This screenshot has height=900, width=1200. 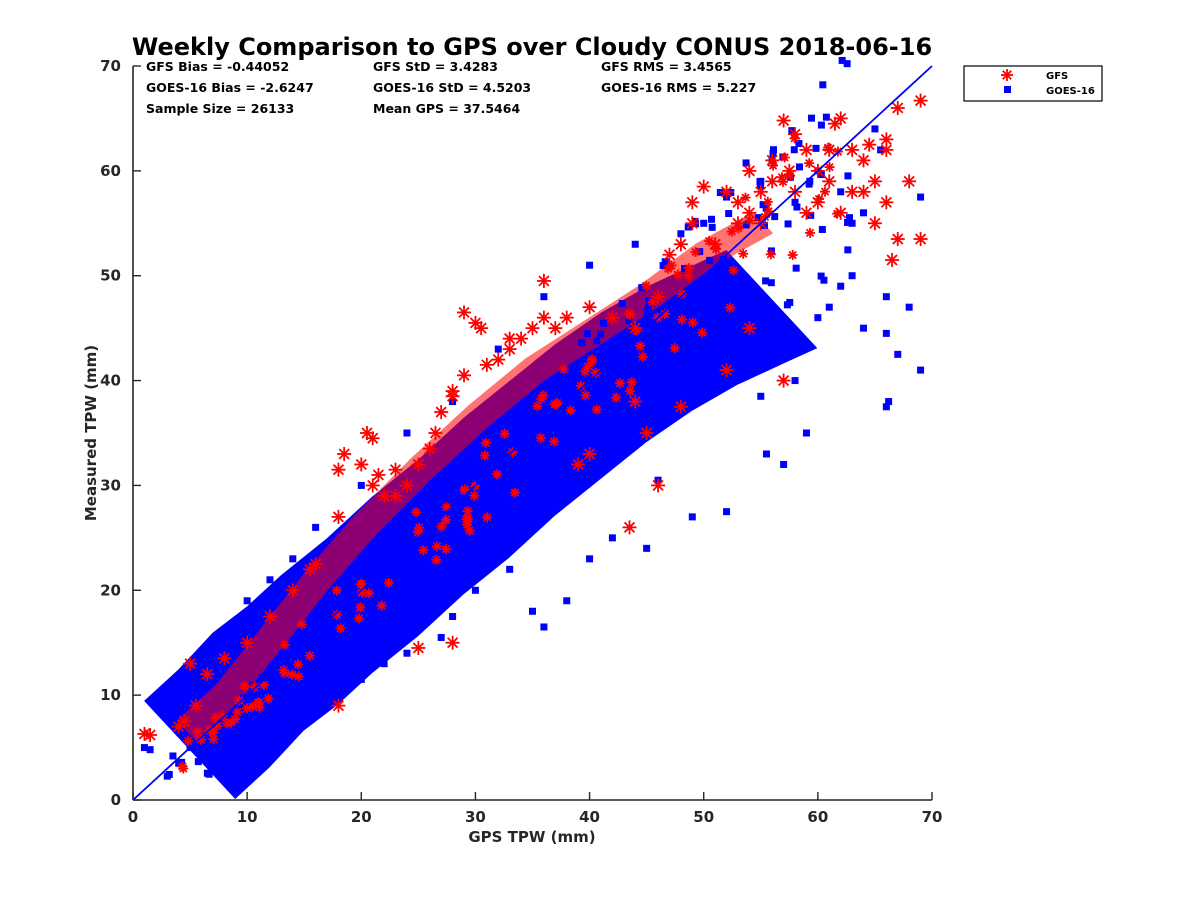 What do you see at coordinates (703, 817) in the screenshot?
I see `x-tick-label: 50` at bounding box center [703, 817].